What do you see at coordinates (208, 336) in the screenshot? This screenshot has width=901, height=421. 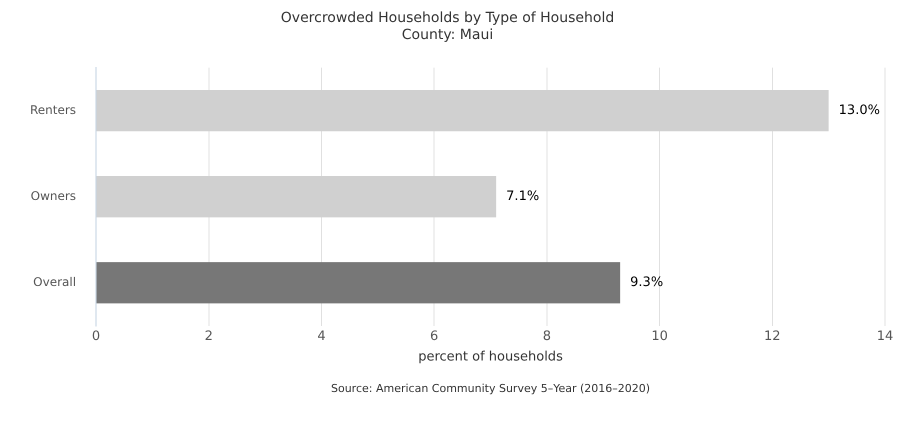 I see `x-tick-label: 2` at bounding box center [208, 336].